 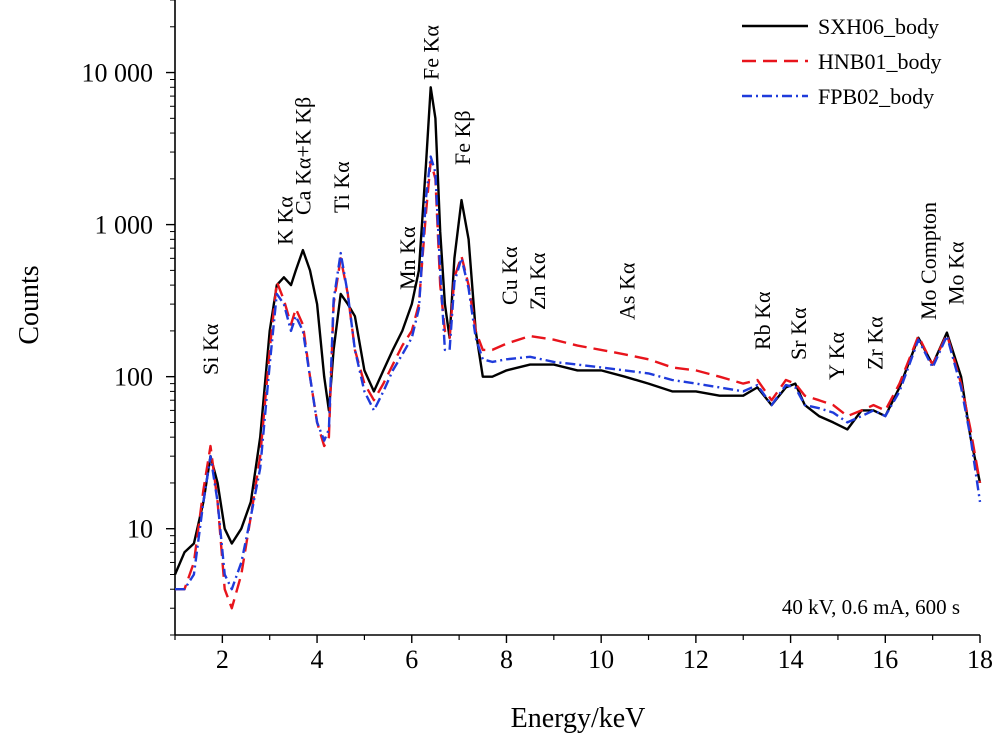 What do you see at coordinates (874, 343) in the screenshot?
I see `peak-label: Zr Kα` at bounding box center [874, 343].